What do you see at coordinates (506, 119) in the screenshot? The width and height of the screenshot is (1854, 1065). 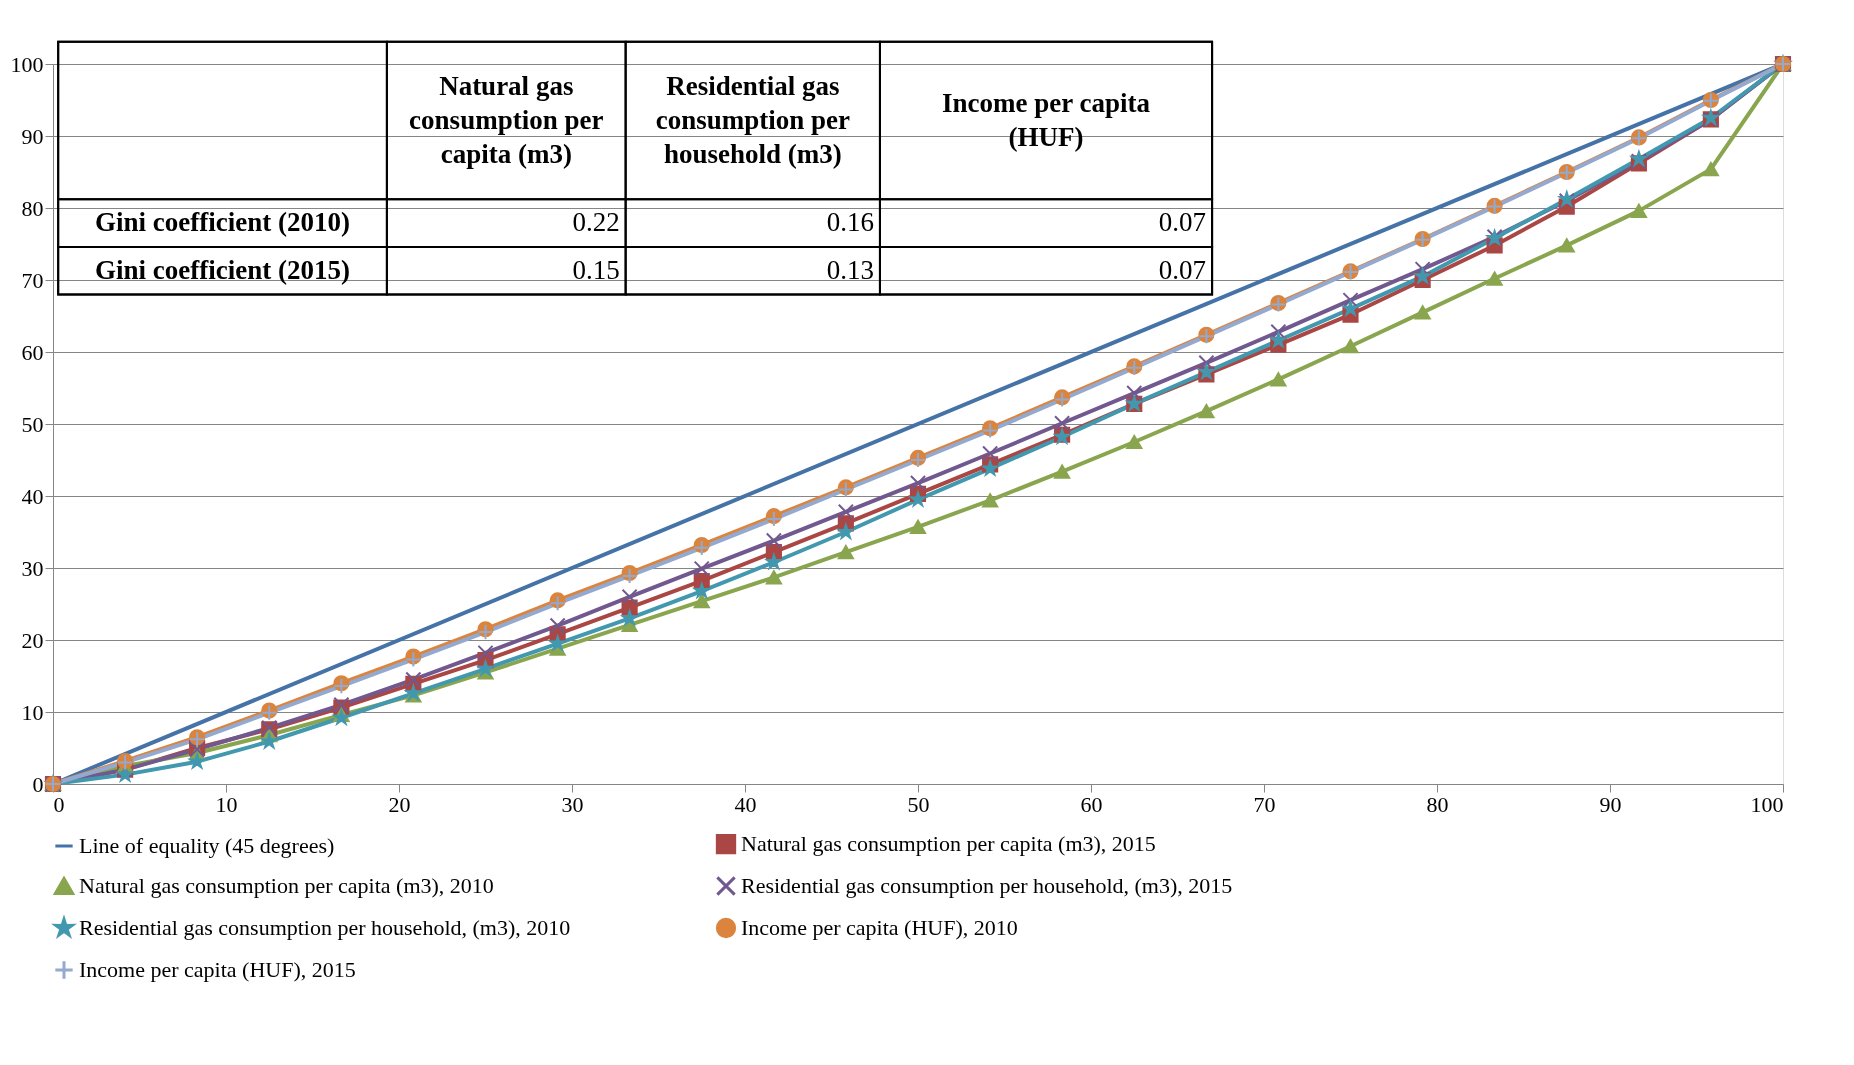 I see `annotation: Natural gas consumption per capita (m3)` at bounding box center [506, 119].